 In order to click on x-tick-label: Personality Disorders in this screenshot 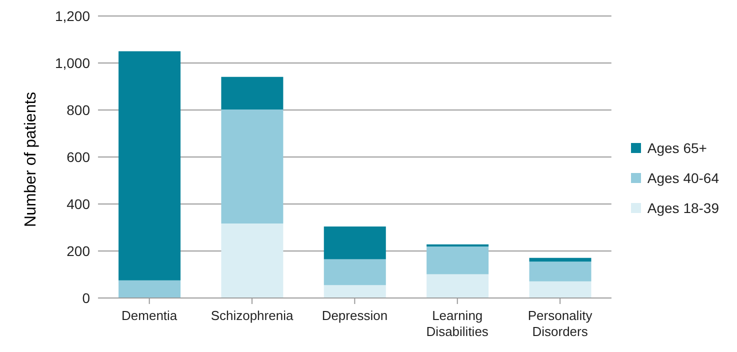, I will do `click(560, 323)`.